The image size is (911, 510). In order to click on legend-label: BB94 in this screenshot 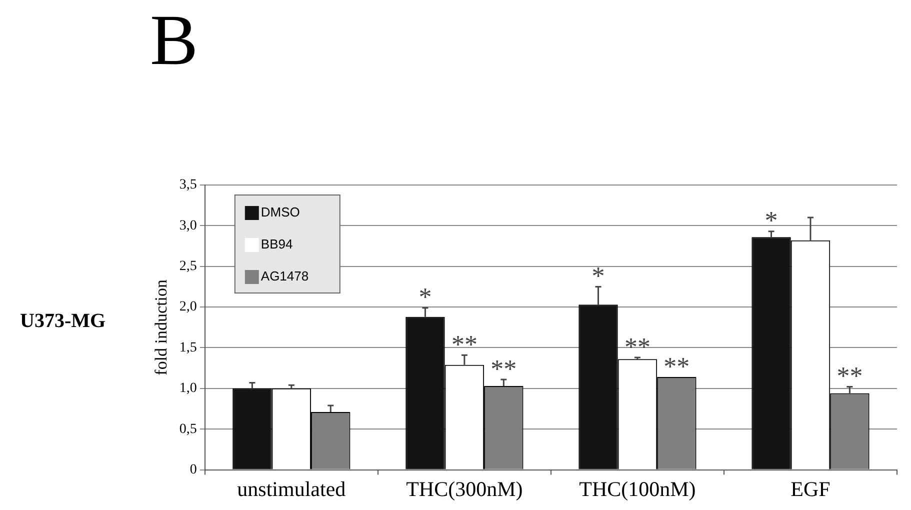, I will do `click(276, 244)`.